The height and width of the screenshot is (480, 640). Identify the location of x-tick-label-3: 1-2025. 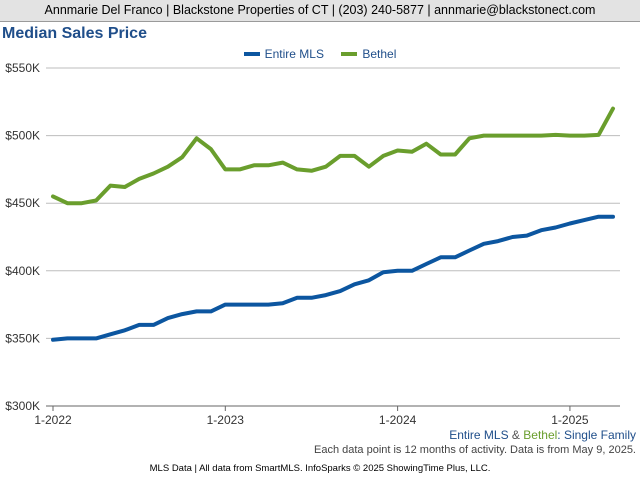
(570, 420).